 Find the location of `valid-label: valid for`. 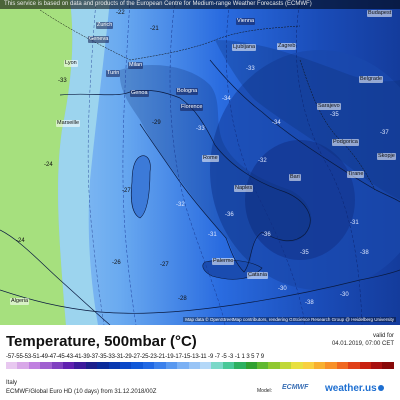

valid-label: valid for is located at coordinates (383, 336).